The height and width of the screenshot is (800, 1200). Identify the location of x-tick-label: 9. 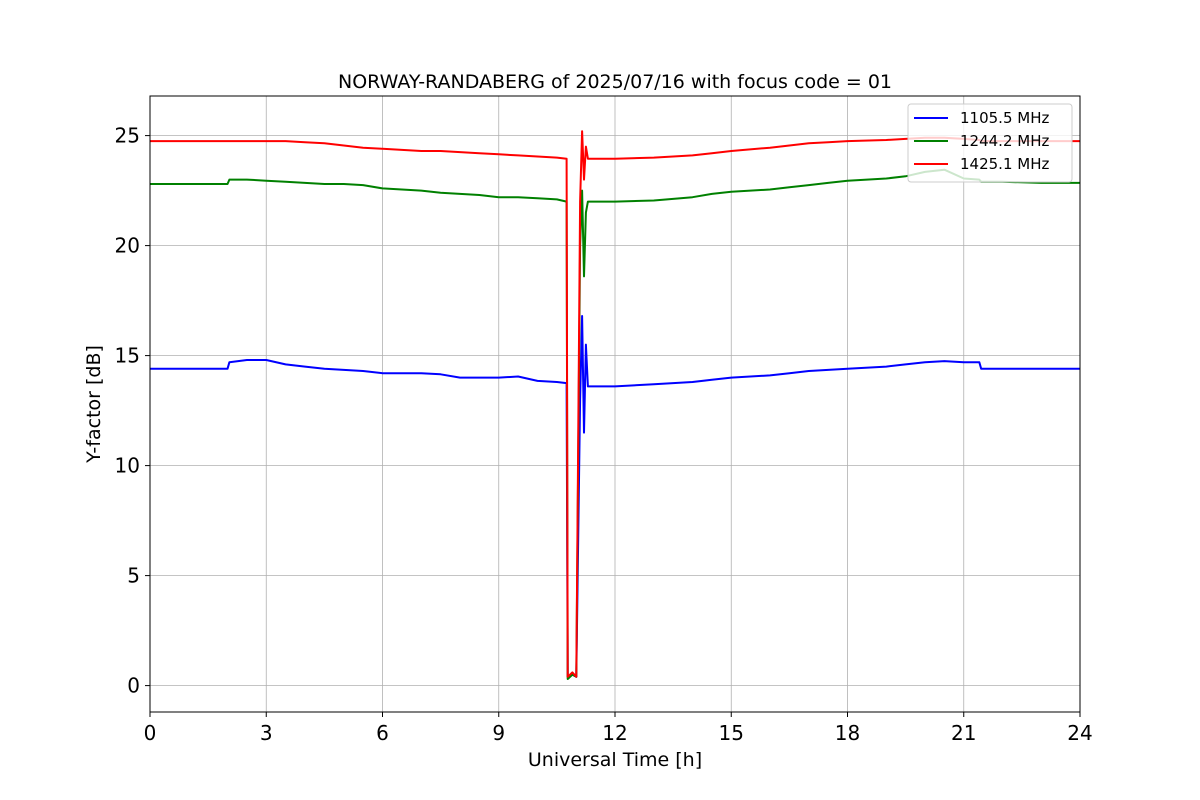
(498, 733).